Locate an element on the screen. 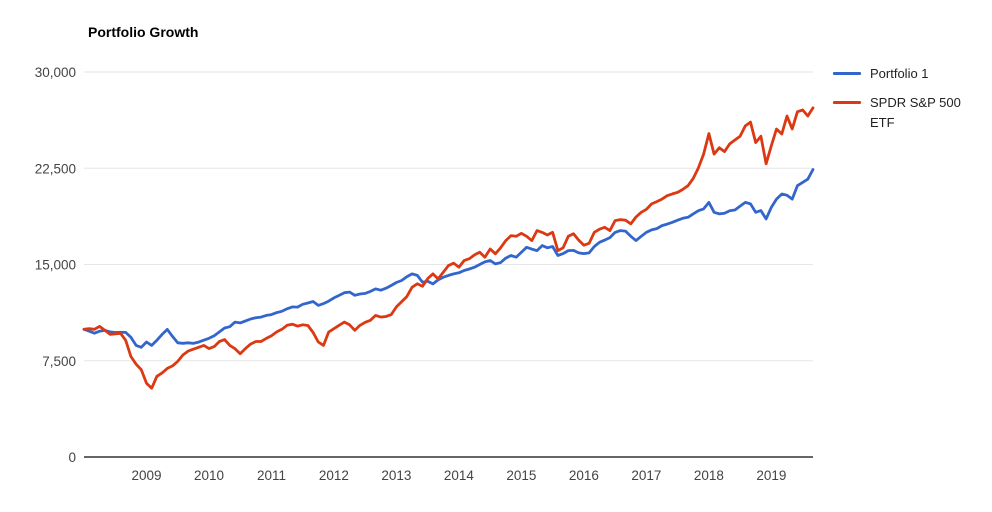  x-axis-tick-label: 2012 is located at coordinates (334, 475).